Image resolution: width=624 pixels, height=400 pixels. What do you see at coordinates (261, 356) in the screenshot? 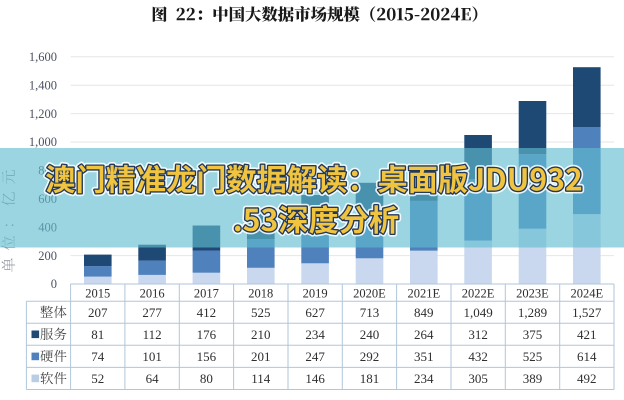
I see `svg-text: 201` at bounding box center [261, 356].